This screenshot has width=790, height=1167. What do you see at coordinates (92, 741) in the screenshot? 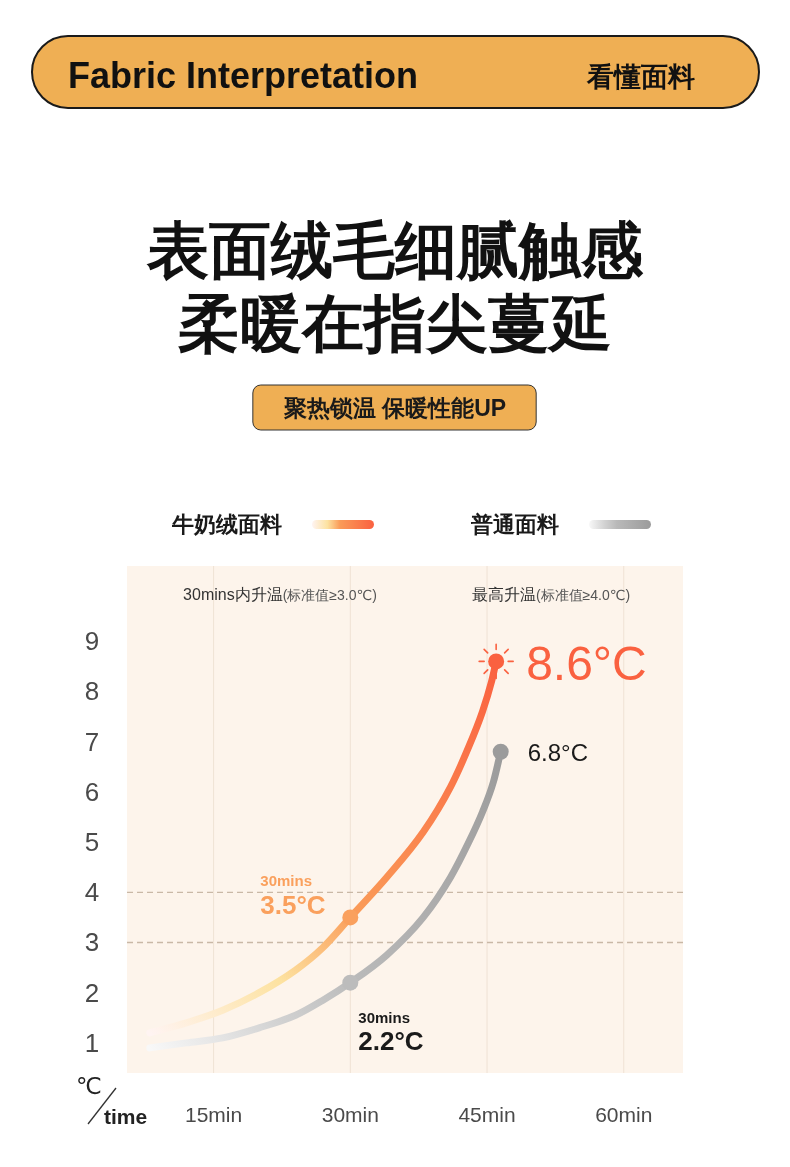
I see `y-tick-label: 7` at bounding box center [92, 741].